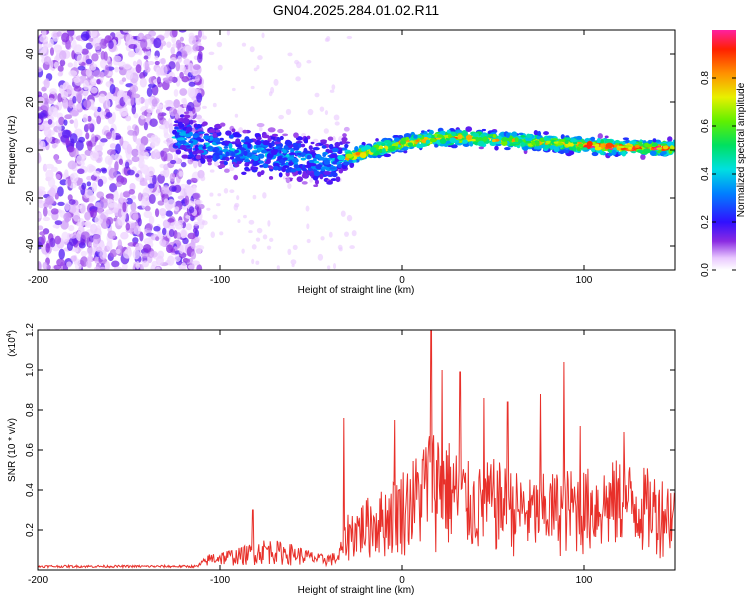 The image size is (750, 605). I want to click on colorbar-tick-label: 0.4, so click(705, 174).